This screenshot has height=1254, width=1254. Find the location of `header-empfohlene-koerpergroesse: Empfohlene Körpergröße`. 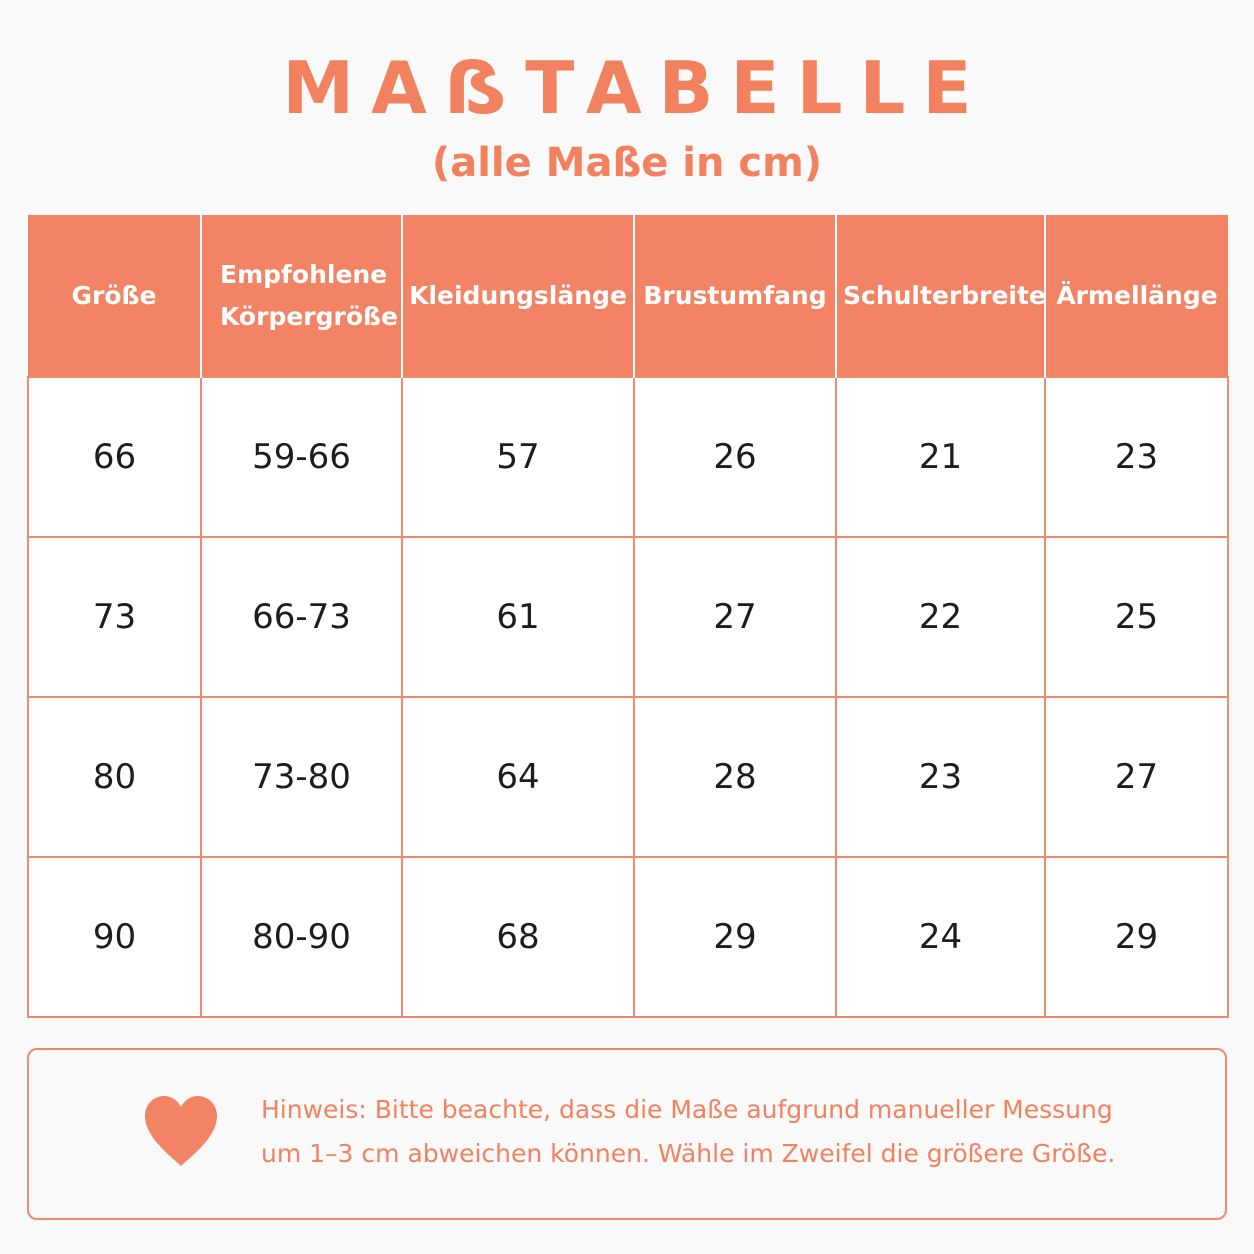

header-empfohlene-koerpergroesse: Empfohlene Körpergröße is located at coordinates (301, 296).